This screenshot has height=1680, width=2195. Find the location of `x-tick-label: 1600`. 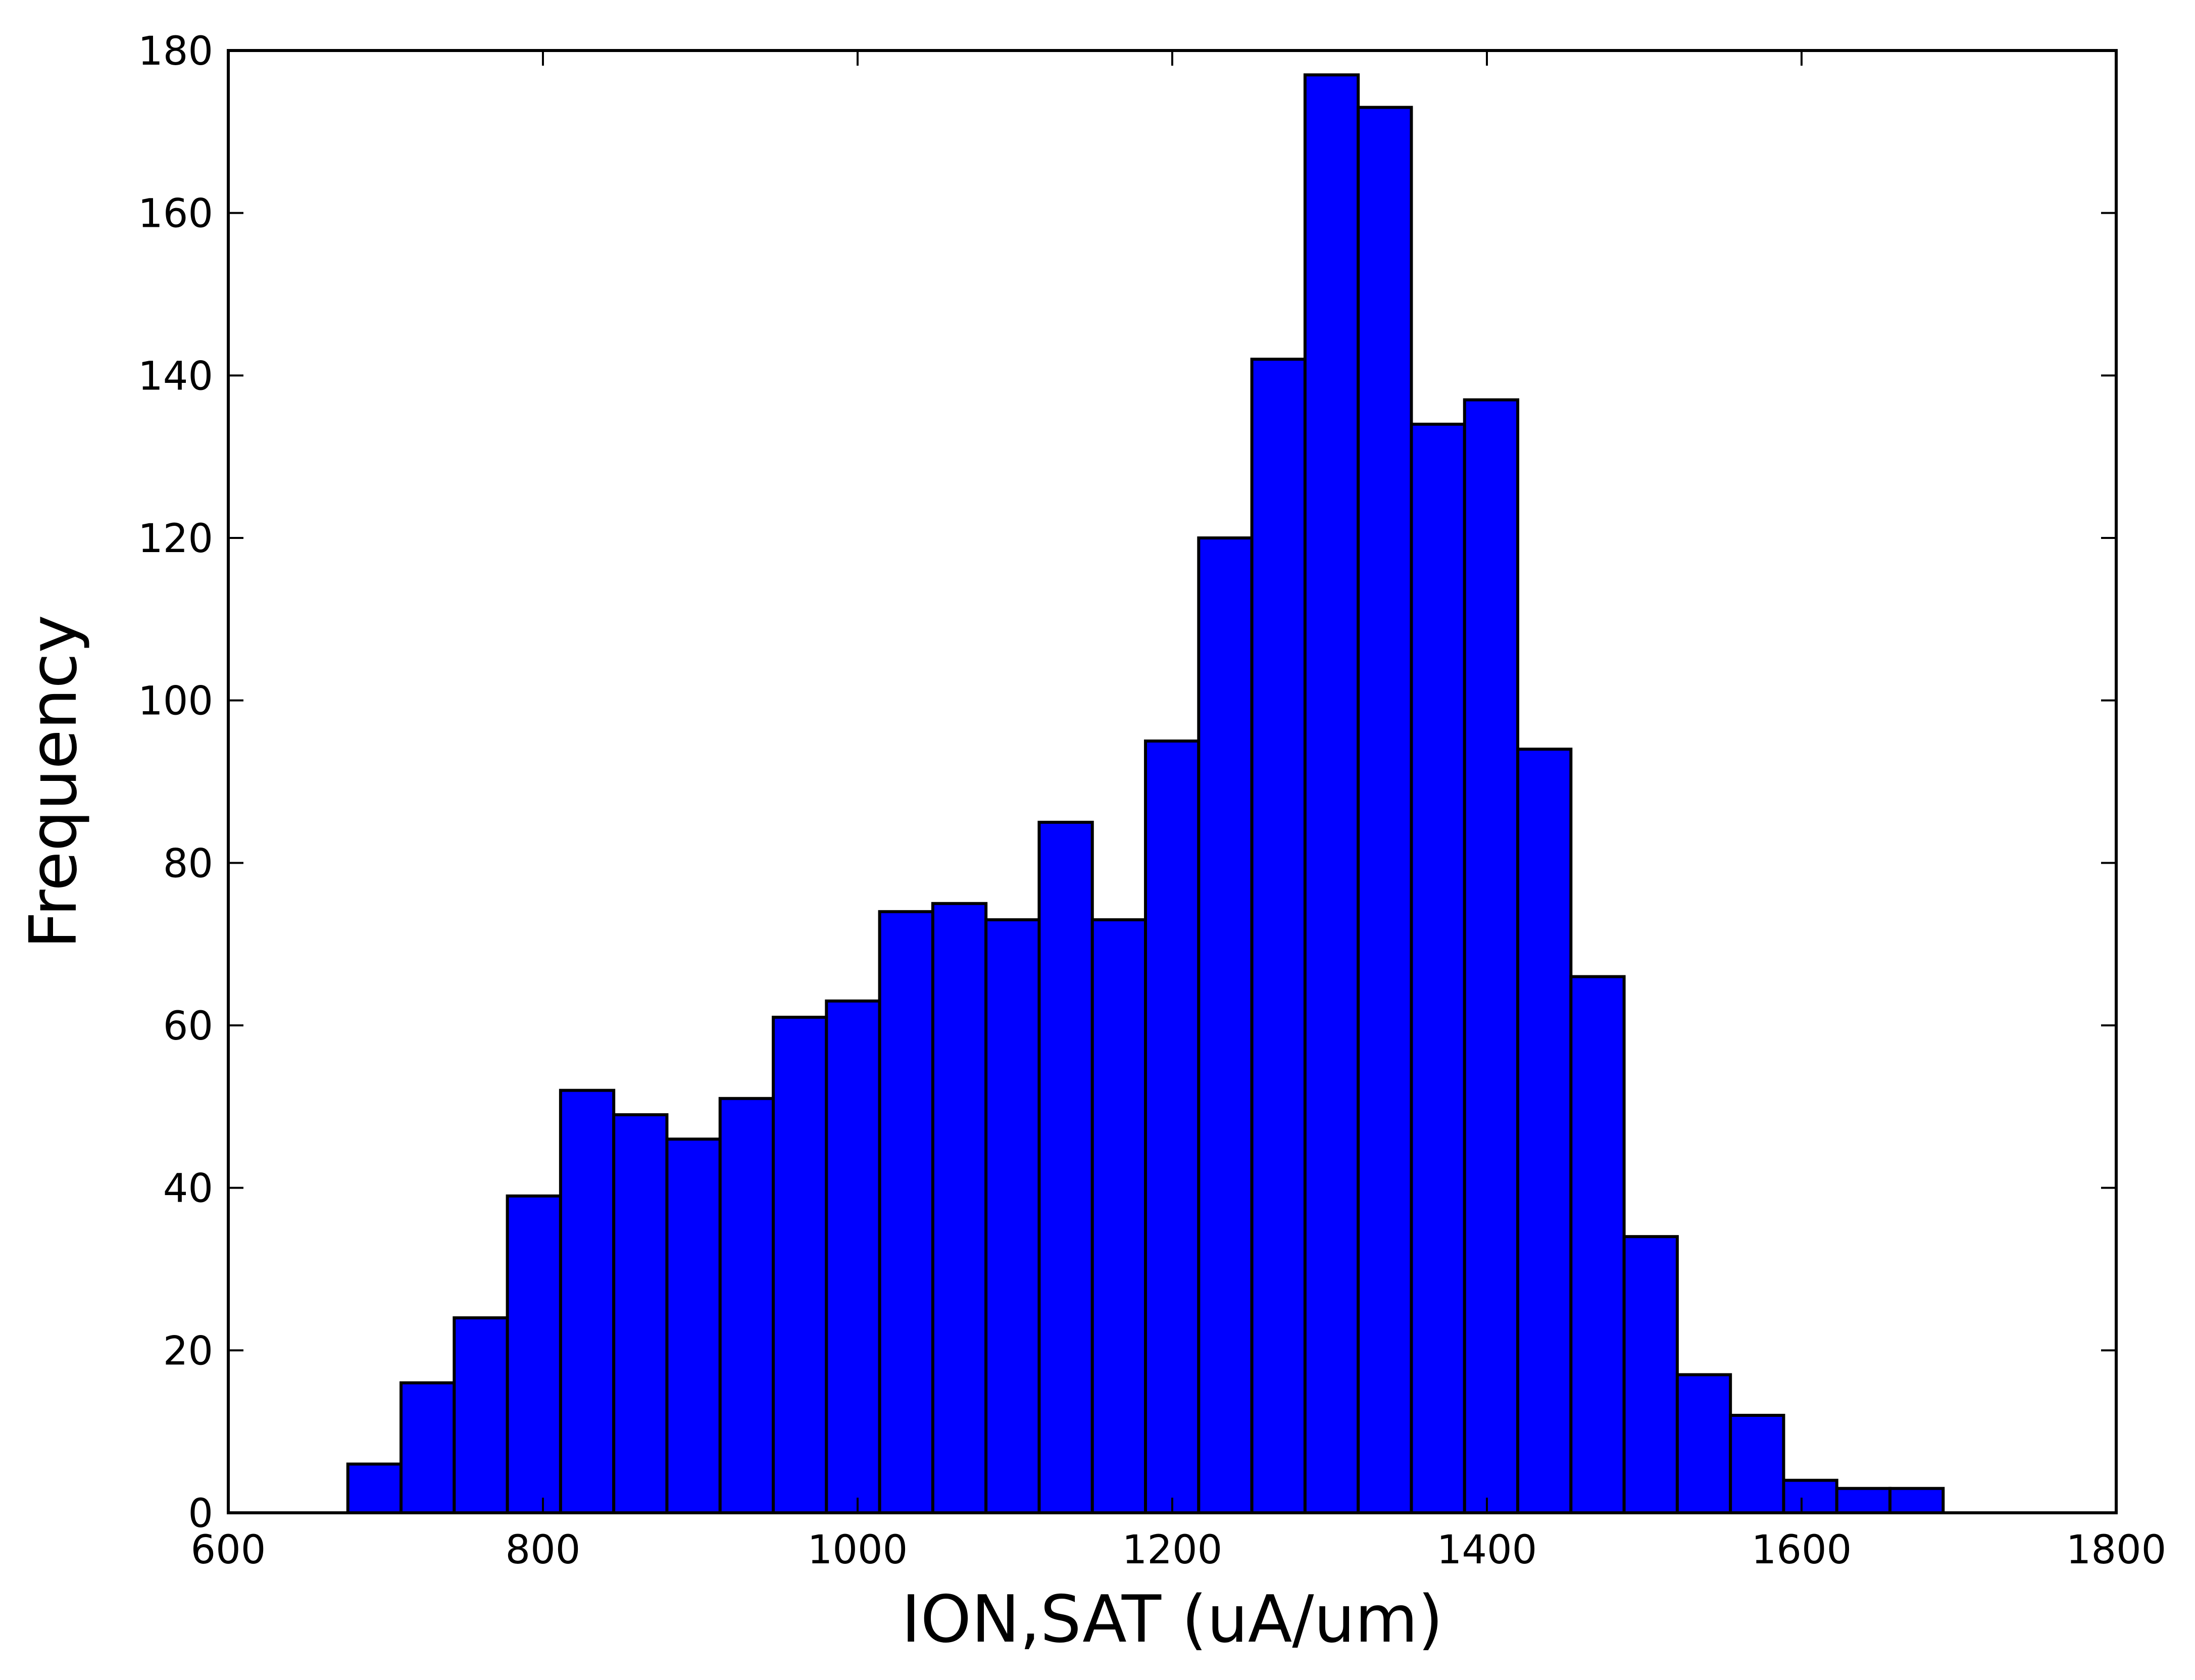

x-tick-label: 1600 is located at coordinates (1802, 1550).